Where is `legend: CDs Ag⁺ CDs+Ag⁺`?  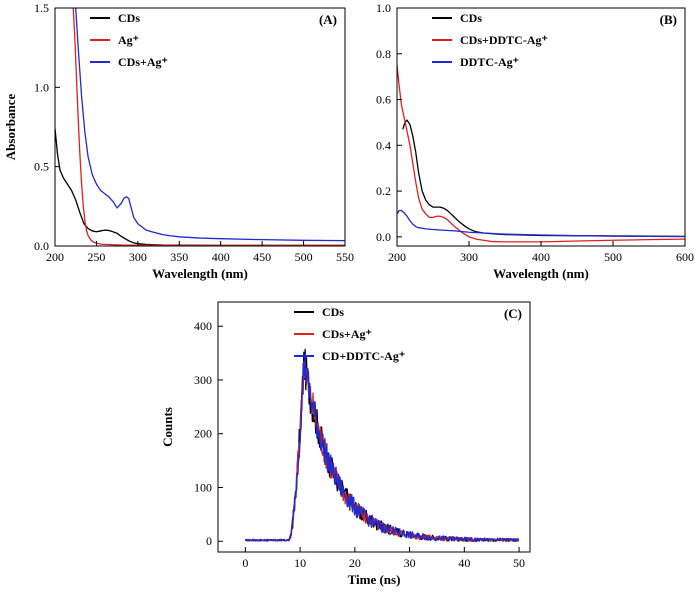
legend: CDs Ag⁺ CDs+Ag⁺ is located at coordinates (129, 40).